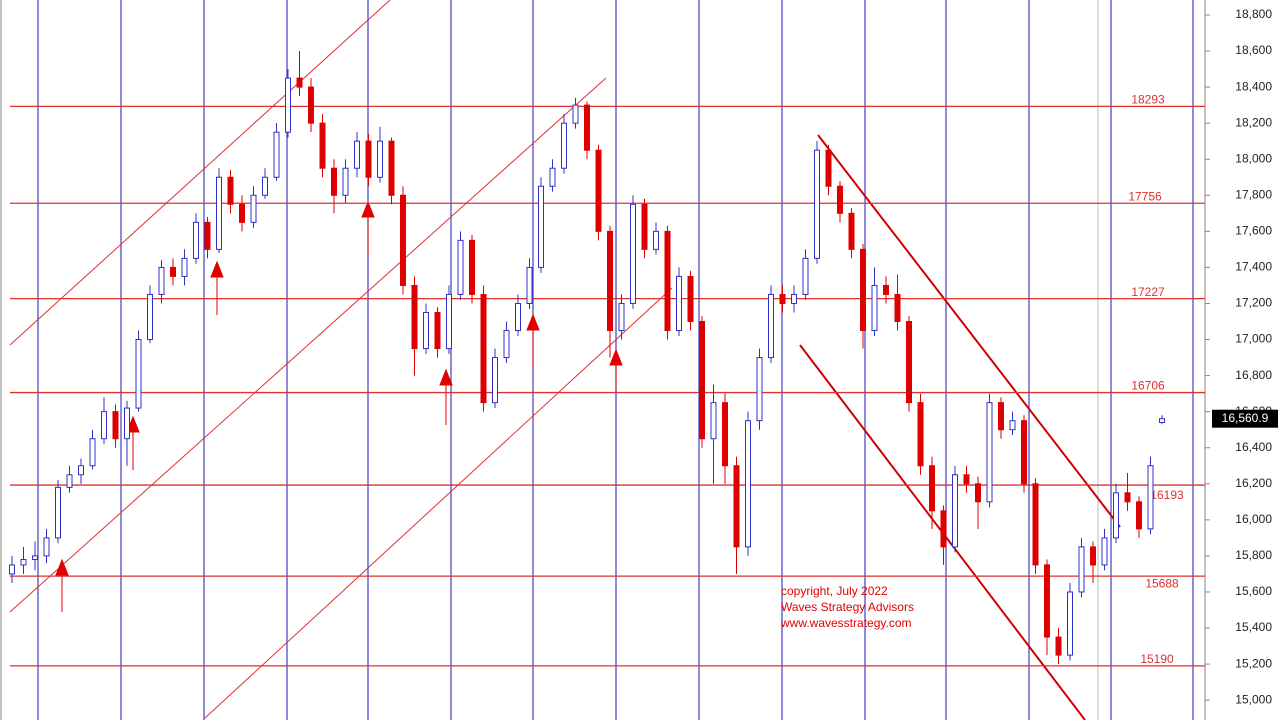  I want to click on y-tick-label: 17,000, so click(1253, 339).